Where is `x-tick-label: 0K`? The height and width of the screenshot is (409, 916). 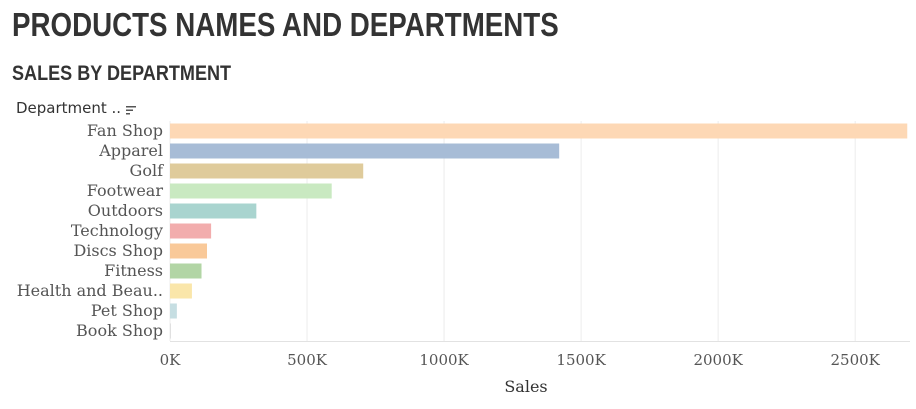 x-tick-label: 0K is located at coordinates (171, 360).